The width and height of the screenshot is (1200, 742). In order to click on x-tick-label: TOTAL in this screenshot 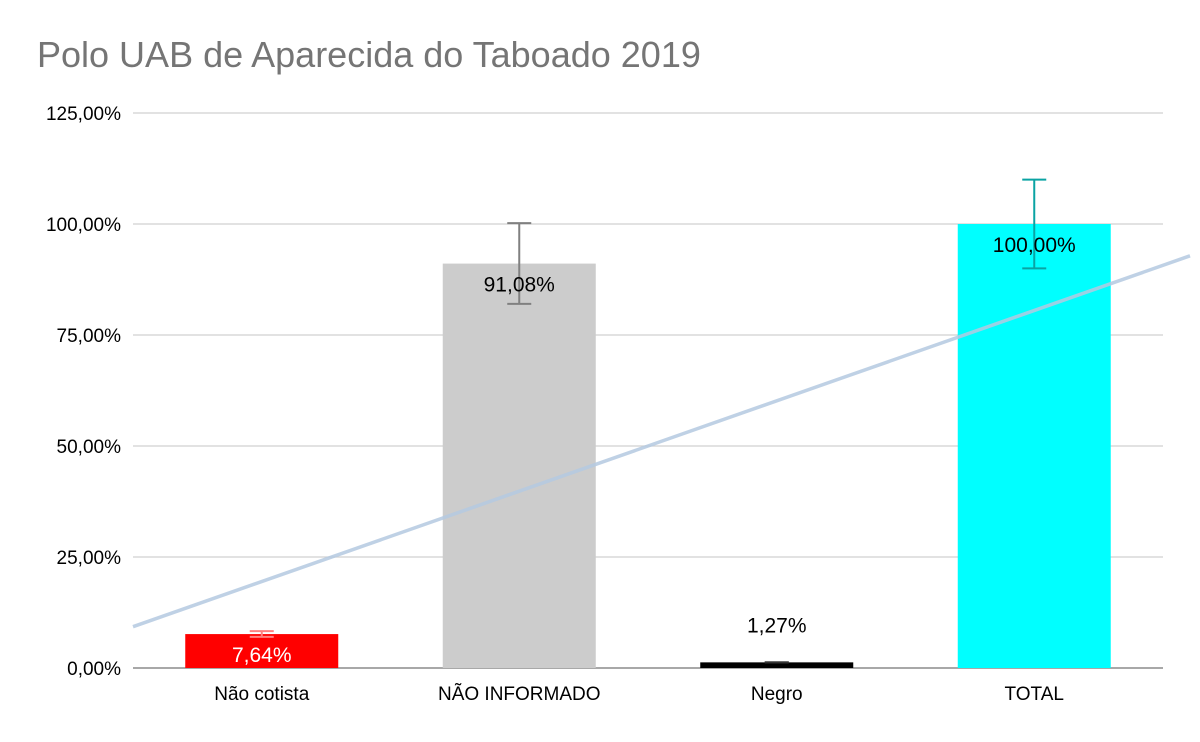, I will do `click(1034, 694)`.